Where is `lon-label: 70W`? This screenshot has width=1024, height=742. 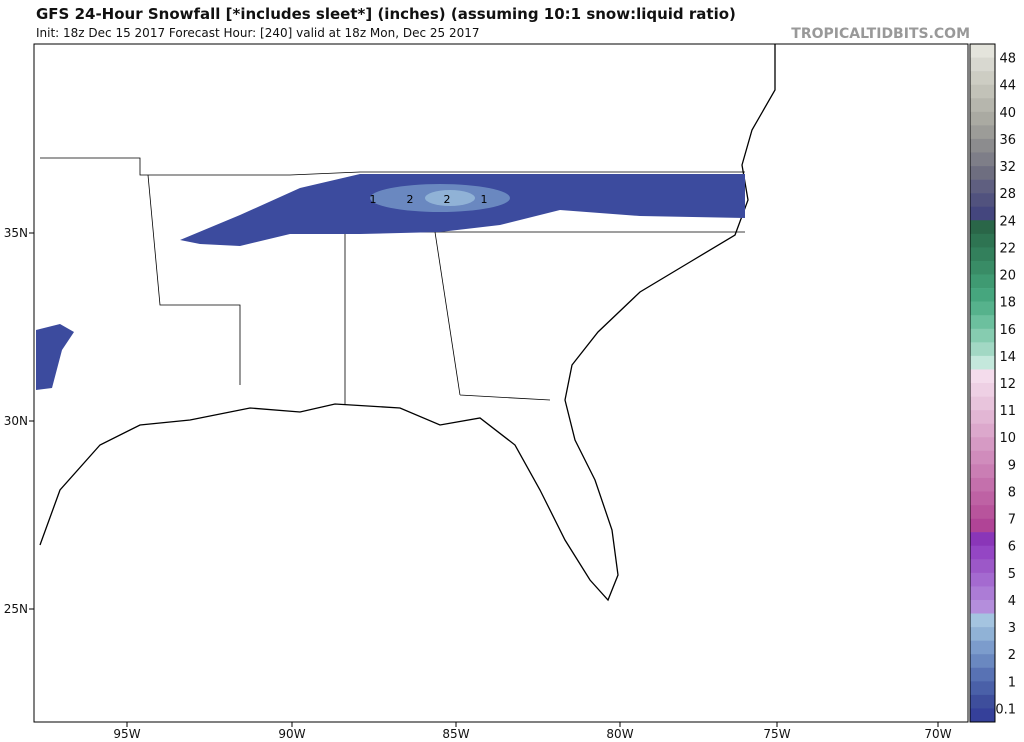
lon-label: 70W is located at coordinates (937, 734).